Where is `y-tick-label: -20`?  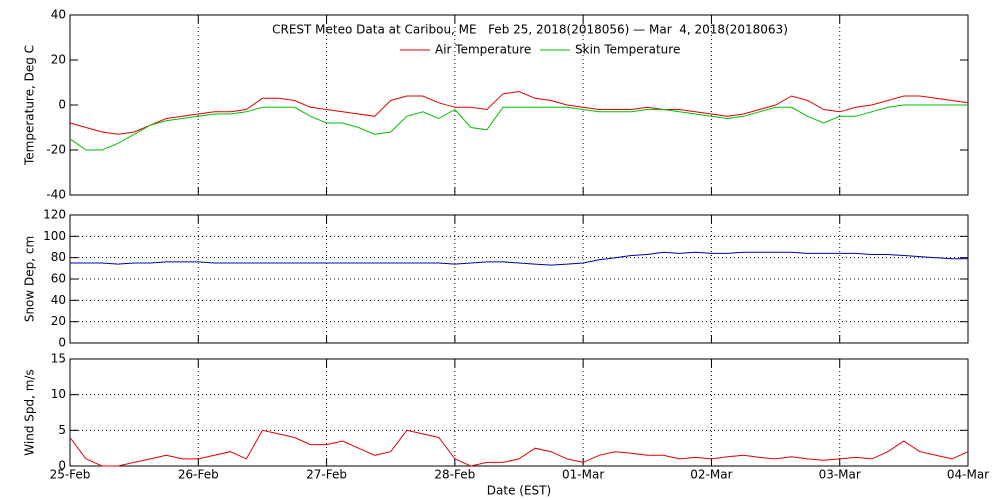
y-tick-label: -20 is located at coordinates (56, 150).